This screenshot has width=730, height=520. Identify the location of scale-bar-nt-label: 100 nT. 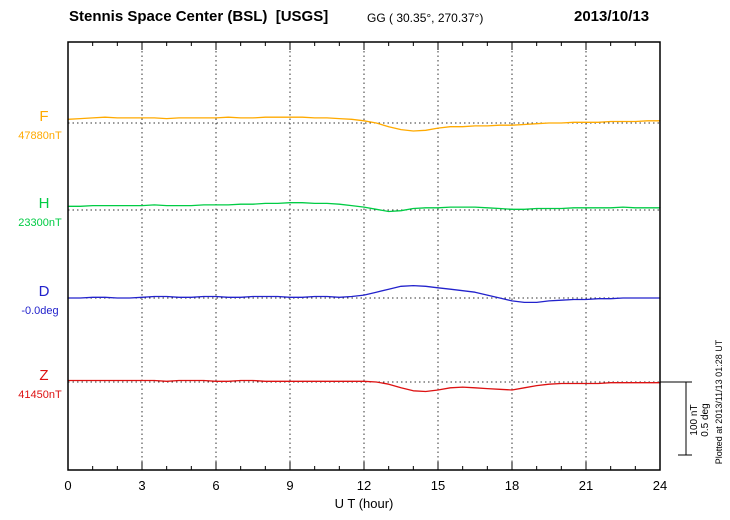
(694, 419).